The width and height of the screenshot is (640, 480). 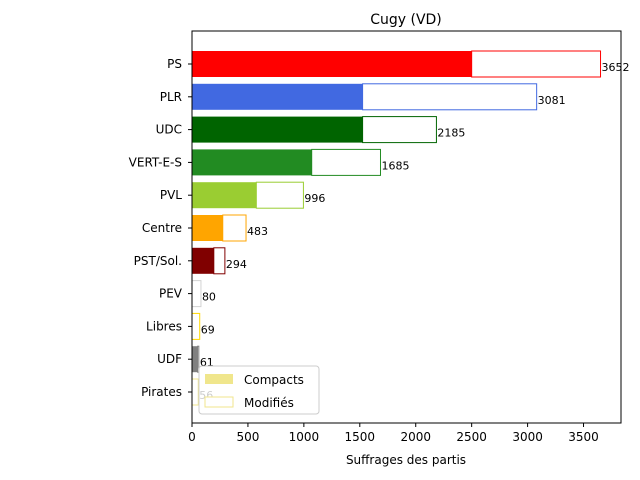 What do you see at coordinates (171, 195) in the screenshot?
I see `category-label-pvl: PVL` at bounding box center [171, 195].